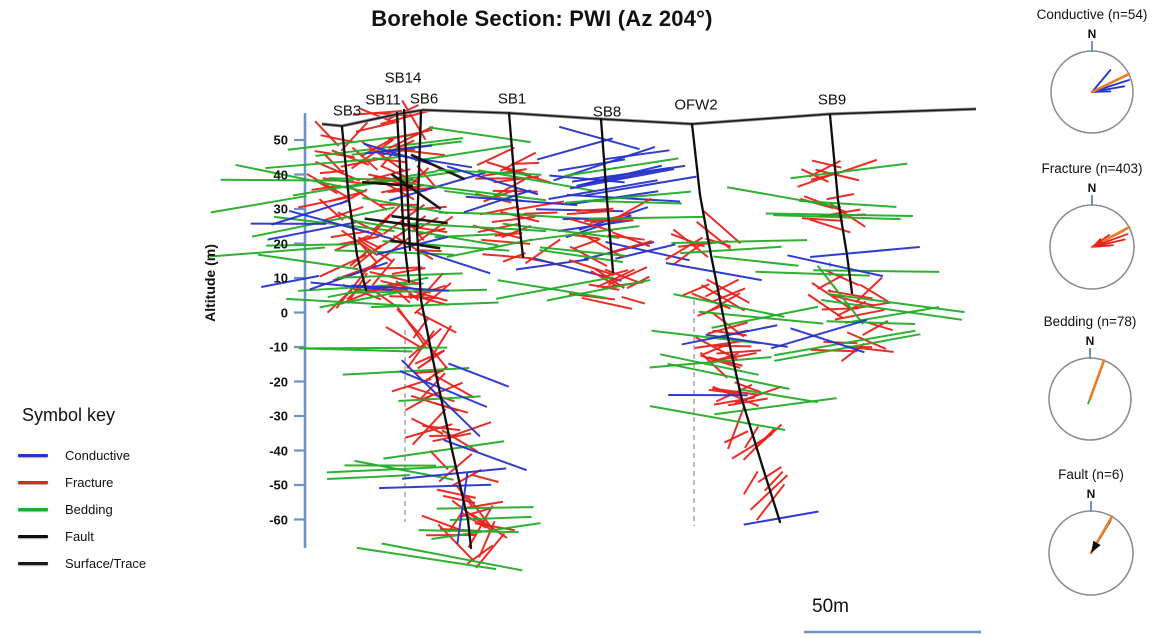  I want to click on borehole-label-sb8: SB8, so click(607, 112).